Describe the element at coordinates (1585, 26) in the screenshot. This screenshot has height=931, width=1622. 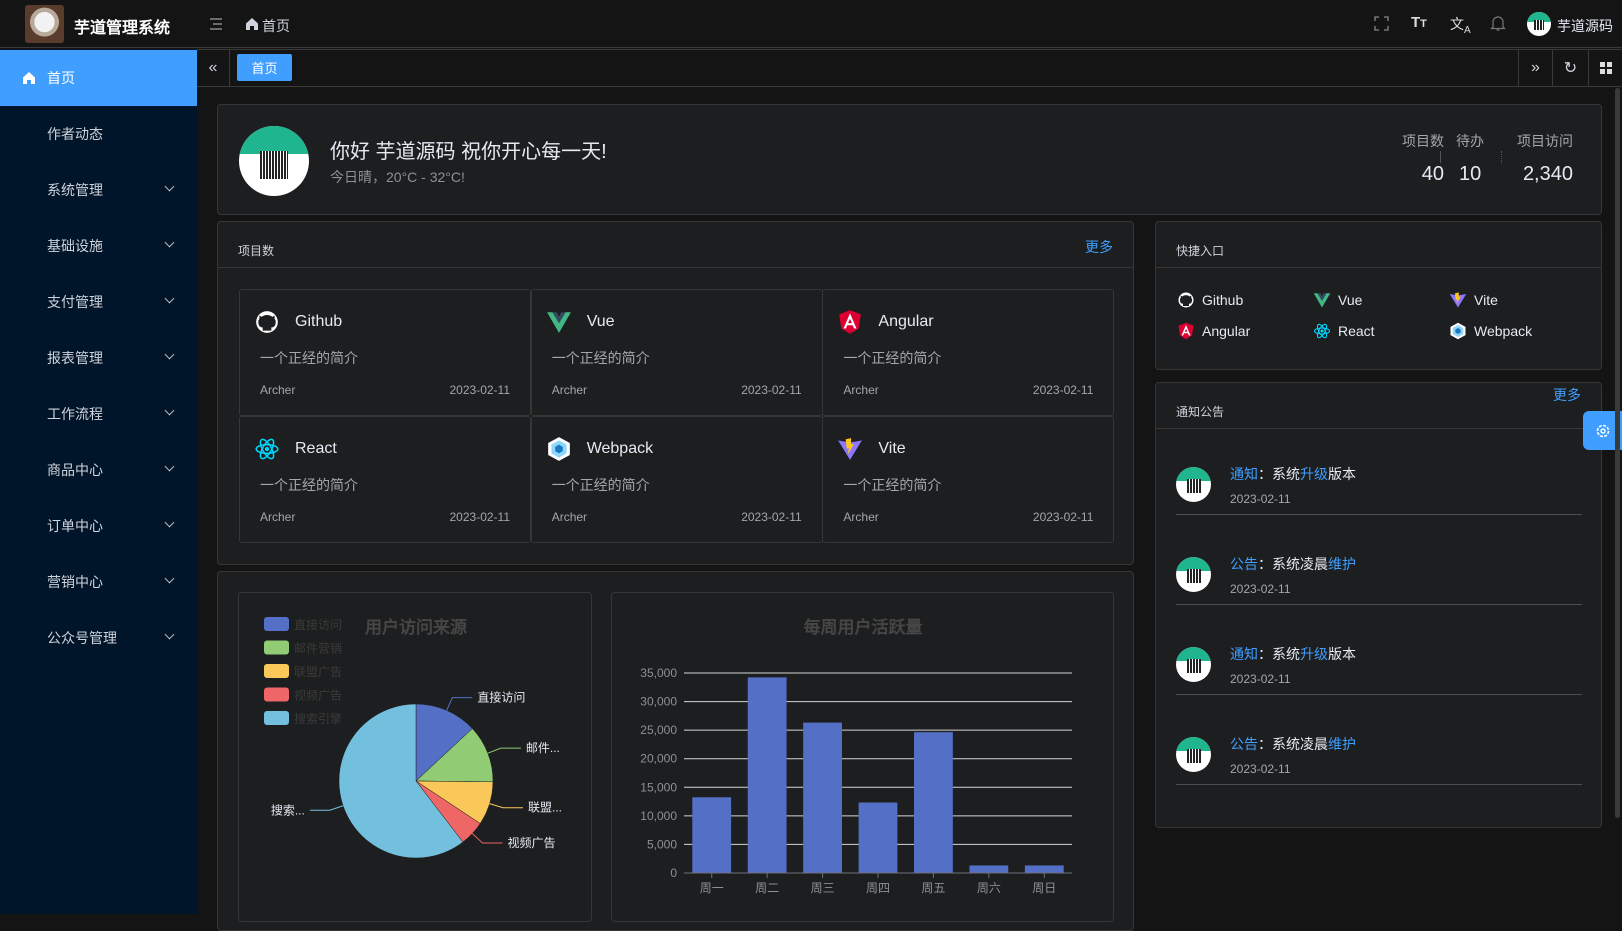
I see `user-name: 芋道源码` at that location.